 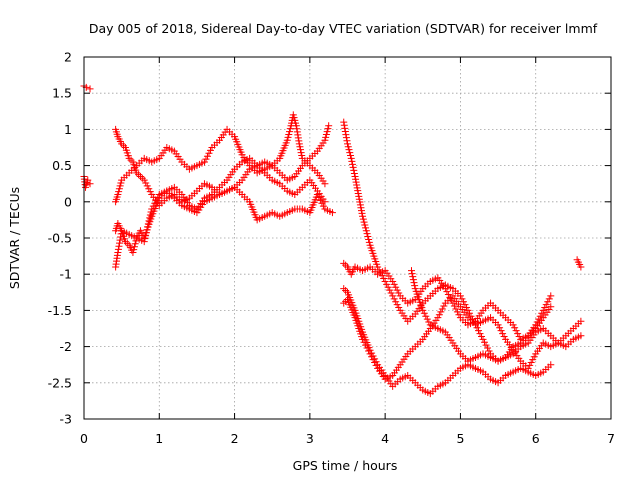 I want to click on y-tick-label: 1, so click(x=68, y=129).